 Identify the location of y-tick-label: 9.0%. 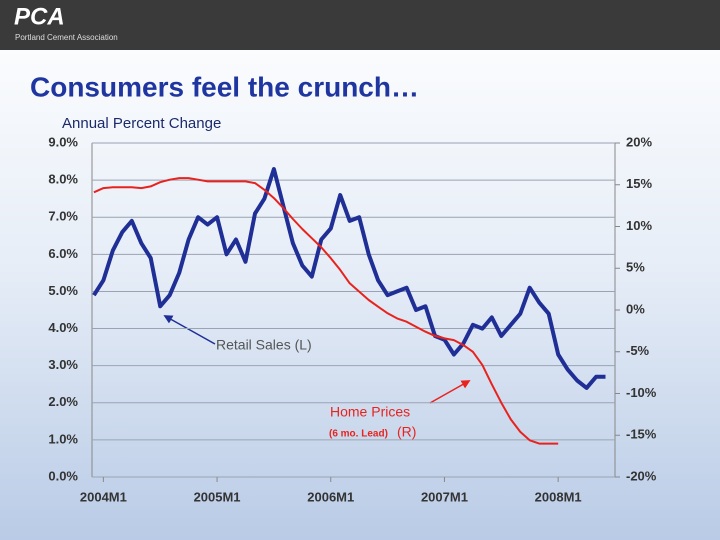
(63, 141).